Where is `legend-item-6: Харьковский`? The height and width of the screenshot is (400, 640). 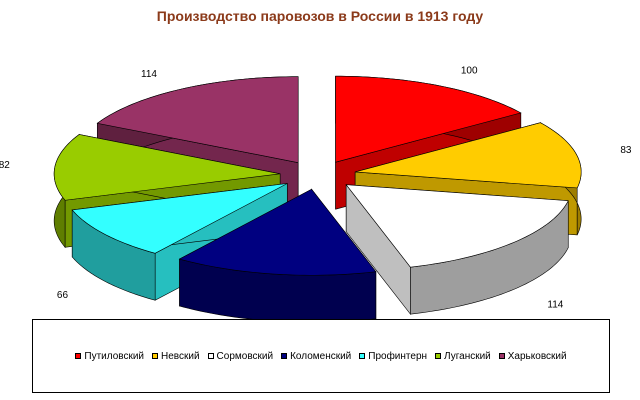 legend-item-6: Харьковский is located at coordinates (532, 356).